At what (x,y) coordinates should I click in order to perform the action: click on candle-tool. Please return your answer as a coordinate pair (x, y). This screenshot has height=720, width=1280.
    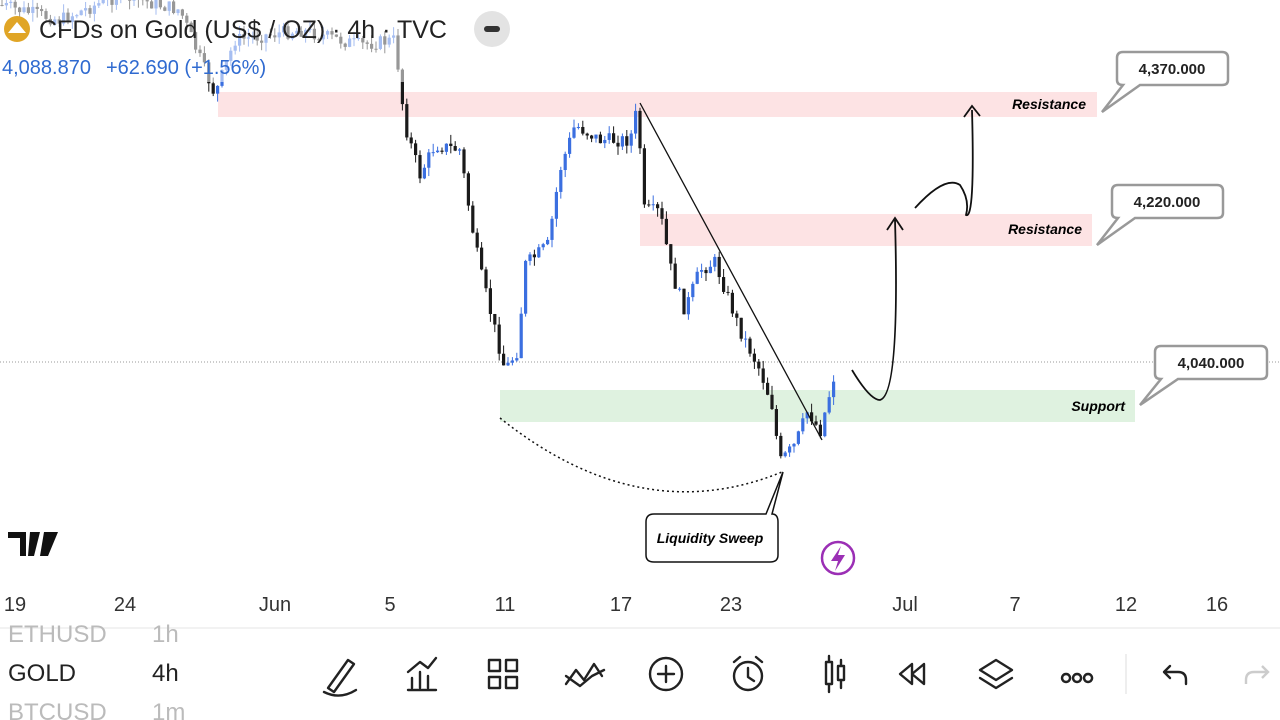
    Looking at the image, I should click on (835, 674).